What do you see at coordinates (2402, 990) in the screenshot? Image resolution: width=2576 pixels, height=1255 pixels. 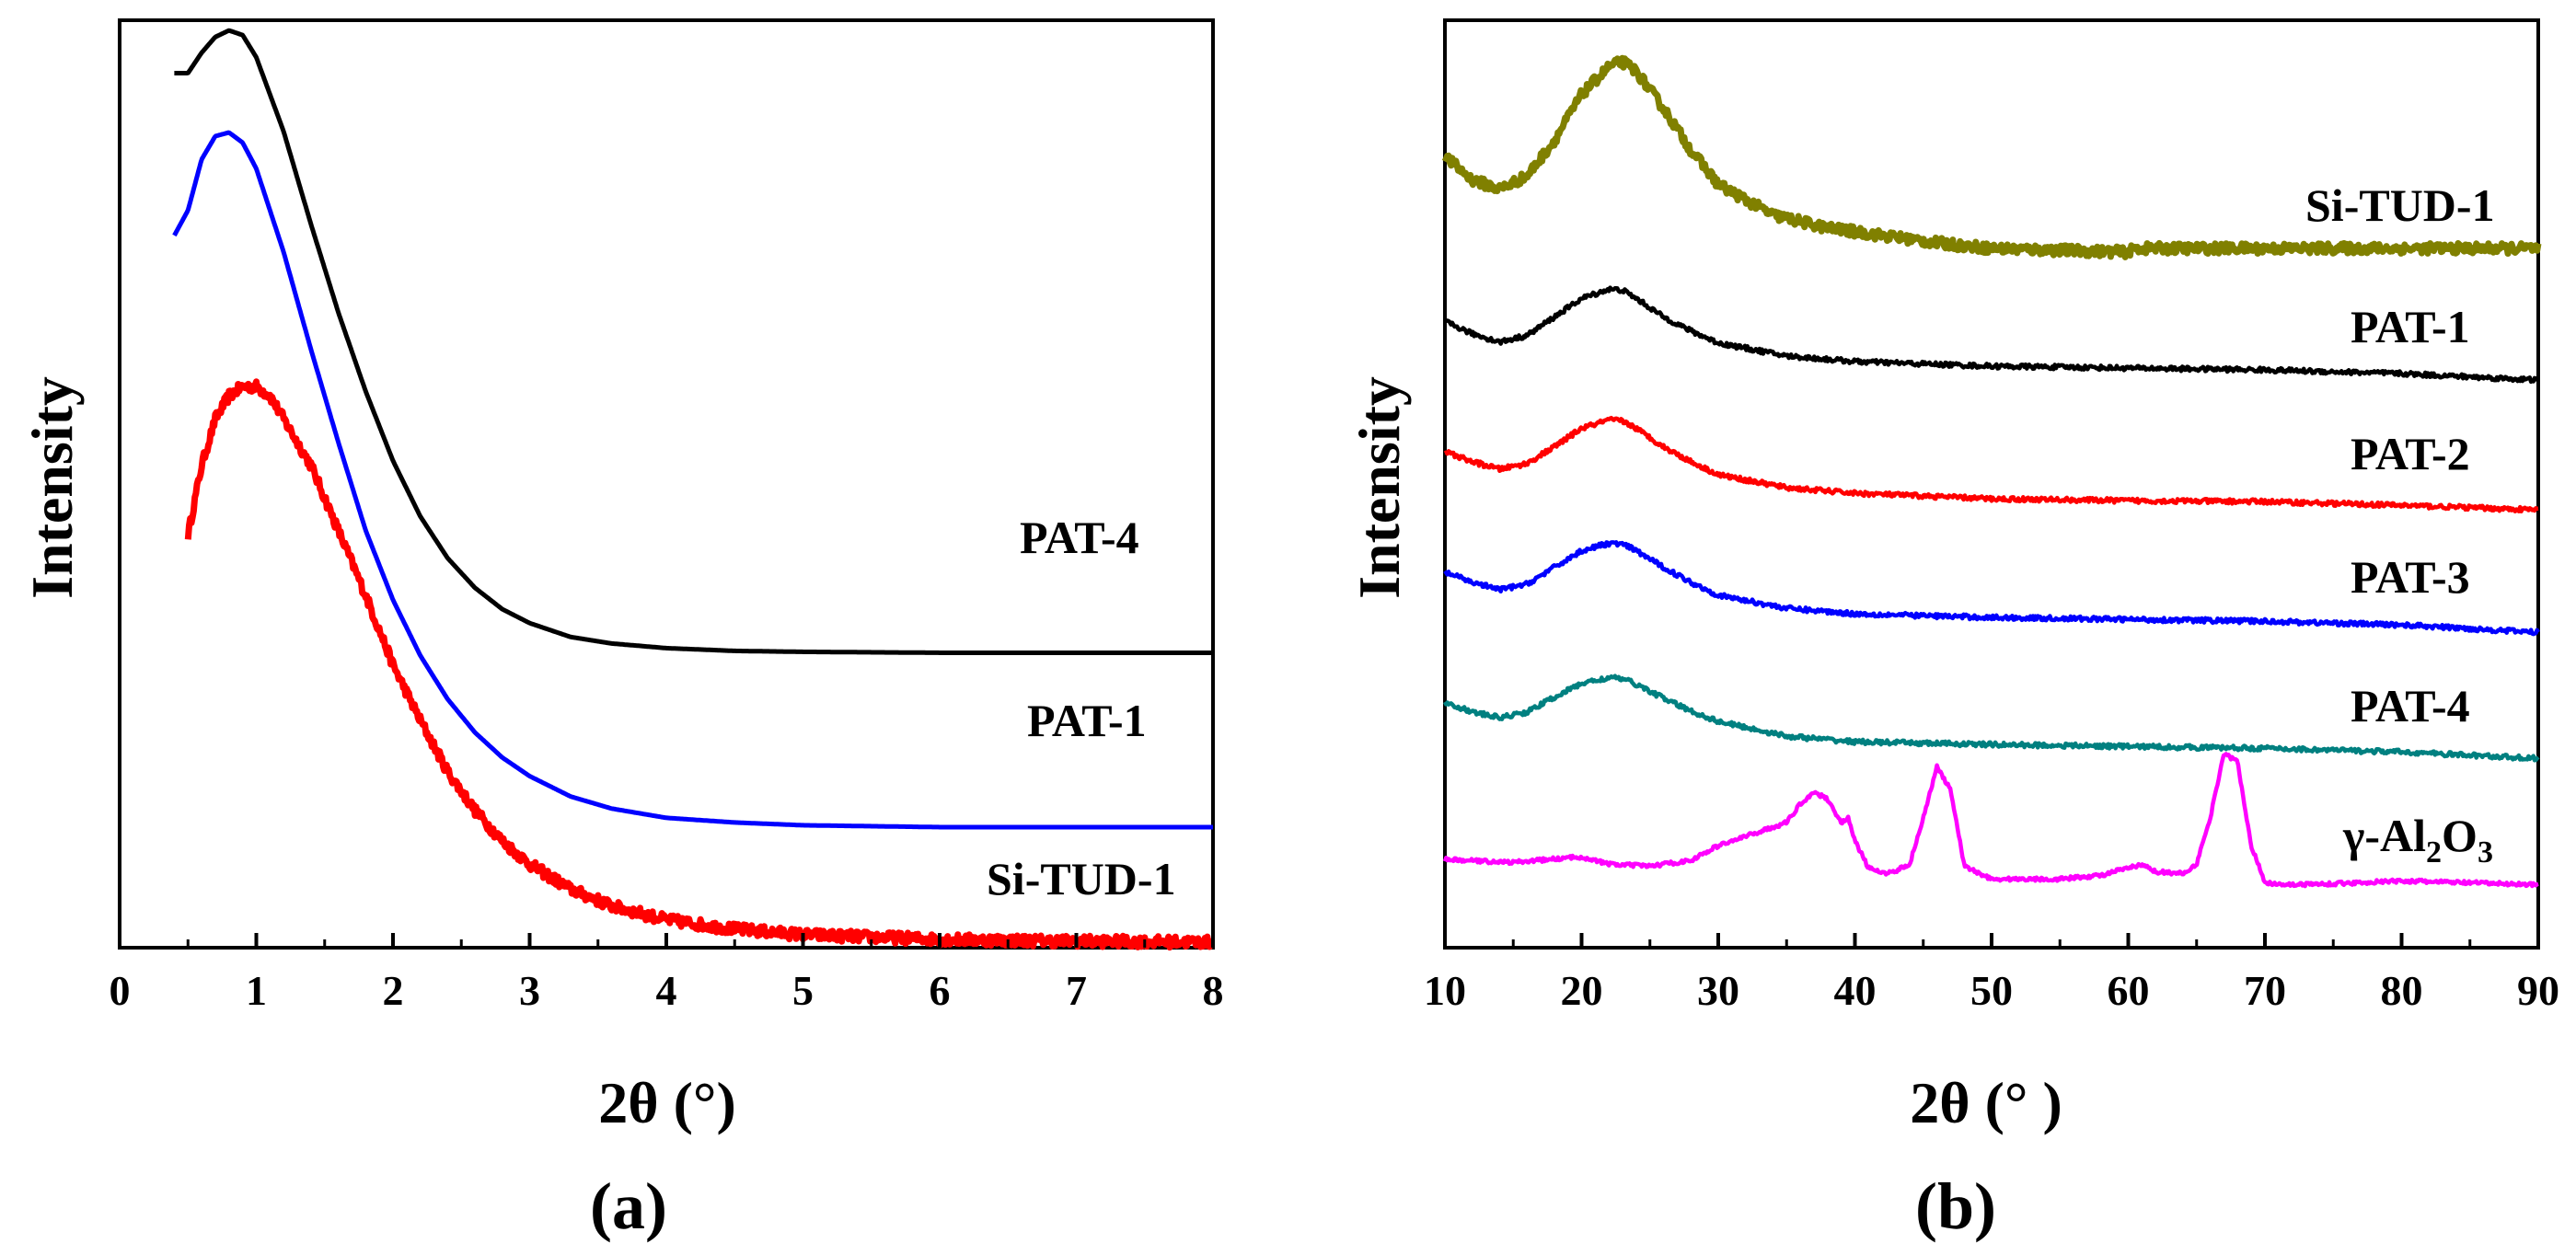 I see `panel-b-x-tick-label: 80` at bounding box center [2402, 990].